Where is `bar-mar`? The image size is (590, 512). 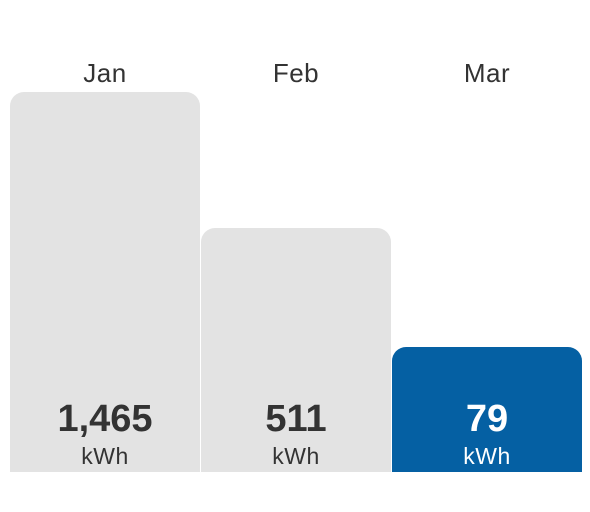
bar-mar is located at coordinates (487, 409).